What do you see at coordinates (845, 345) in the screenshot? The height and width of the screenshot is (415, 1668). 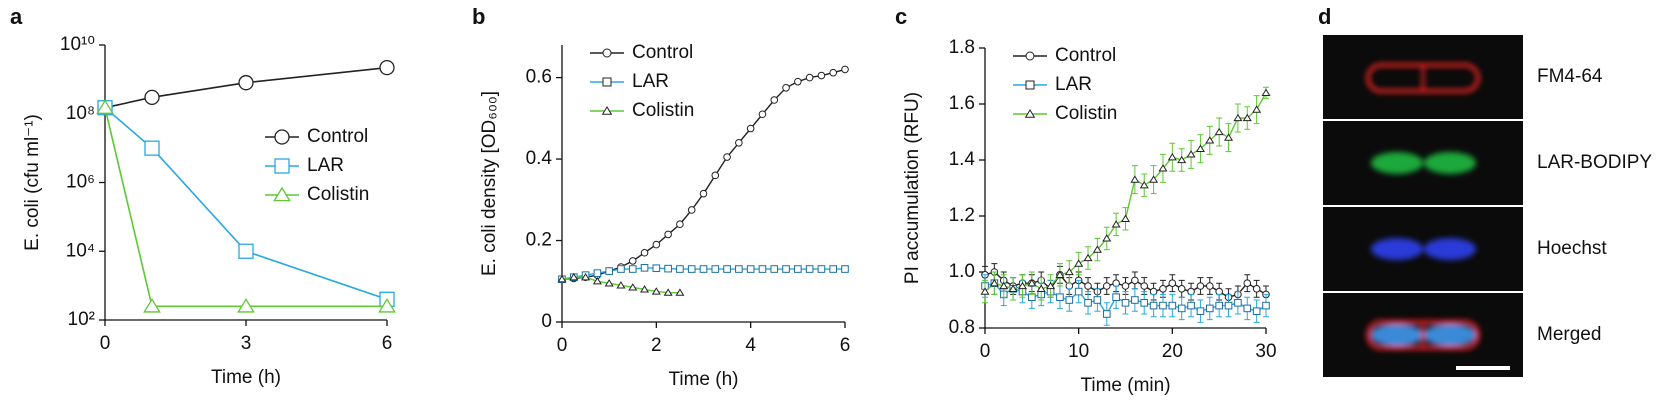 I see `x-tick-label: 6` at bounding box center [845, 345].